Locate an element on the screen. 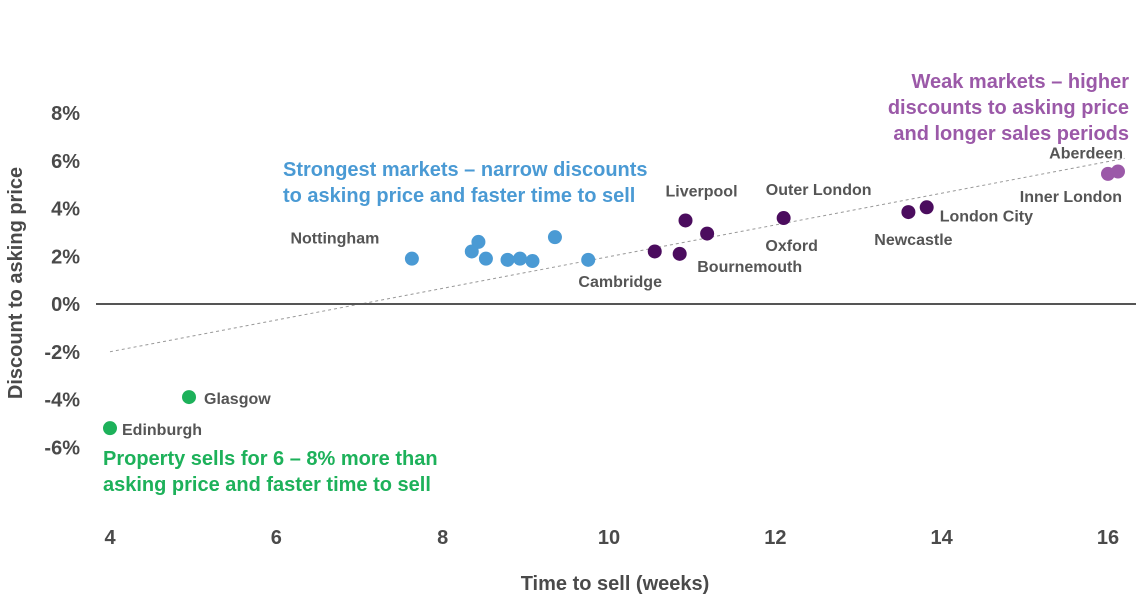  x-tick-label: 16 is located at coordinates (1108, 538).